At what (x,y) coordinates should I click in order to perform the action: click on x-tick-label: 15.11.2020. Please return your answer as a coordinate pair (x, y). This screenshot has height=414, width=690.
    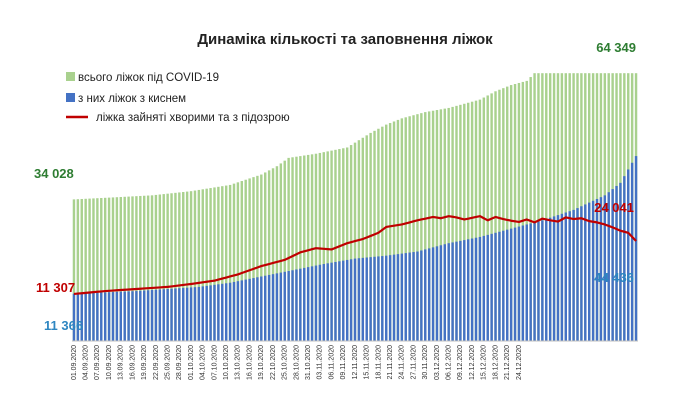
    Looking at the image, I should click on (367, 362).